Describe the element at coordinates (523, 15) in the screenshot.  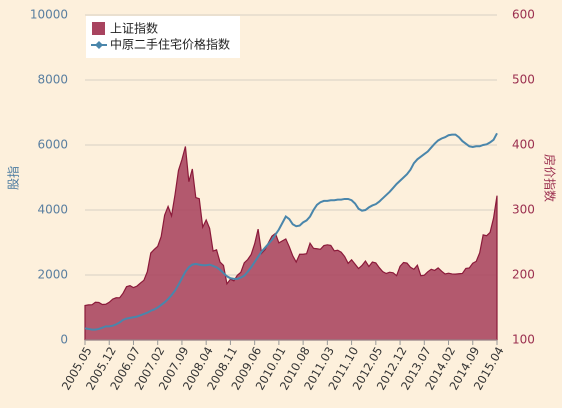
I see `y2-tick-label: 600` at that location.